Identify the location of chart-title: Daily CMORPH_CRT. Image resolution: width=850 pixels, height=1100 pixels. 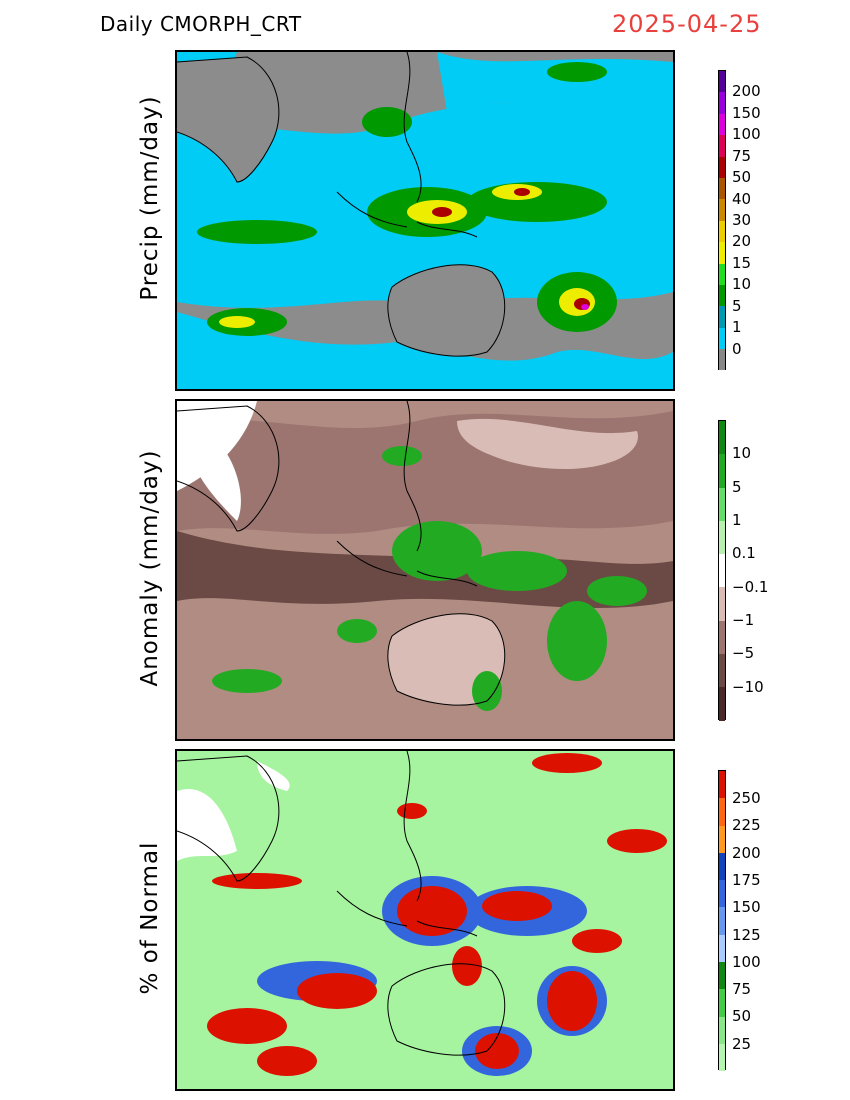
(201, 24).